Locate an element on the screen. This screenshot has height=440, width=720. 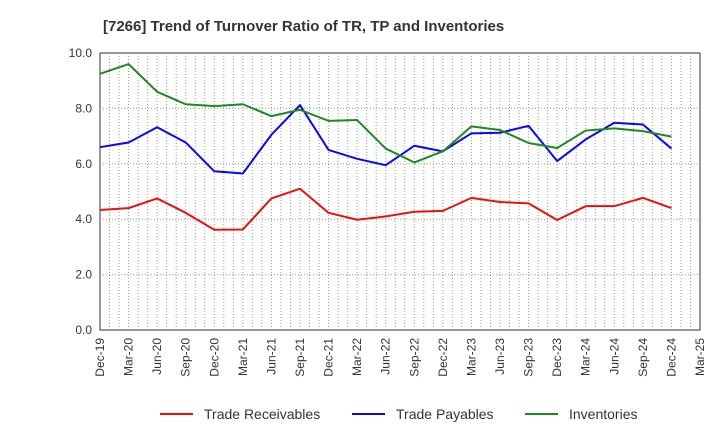
legend-label: Trade Payables is located at coordinates (445, 414).